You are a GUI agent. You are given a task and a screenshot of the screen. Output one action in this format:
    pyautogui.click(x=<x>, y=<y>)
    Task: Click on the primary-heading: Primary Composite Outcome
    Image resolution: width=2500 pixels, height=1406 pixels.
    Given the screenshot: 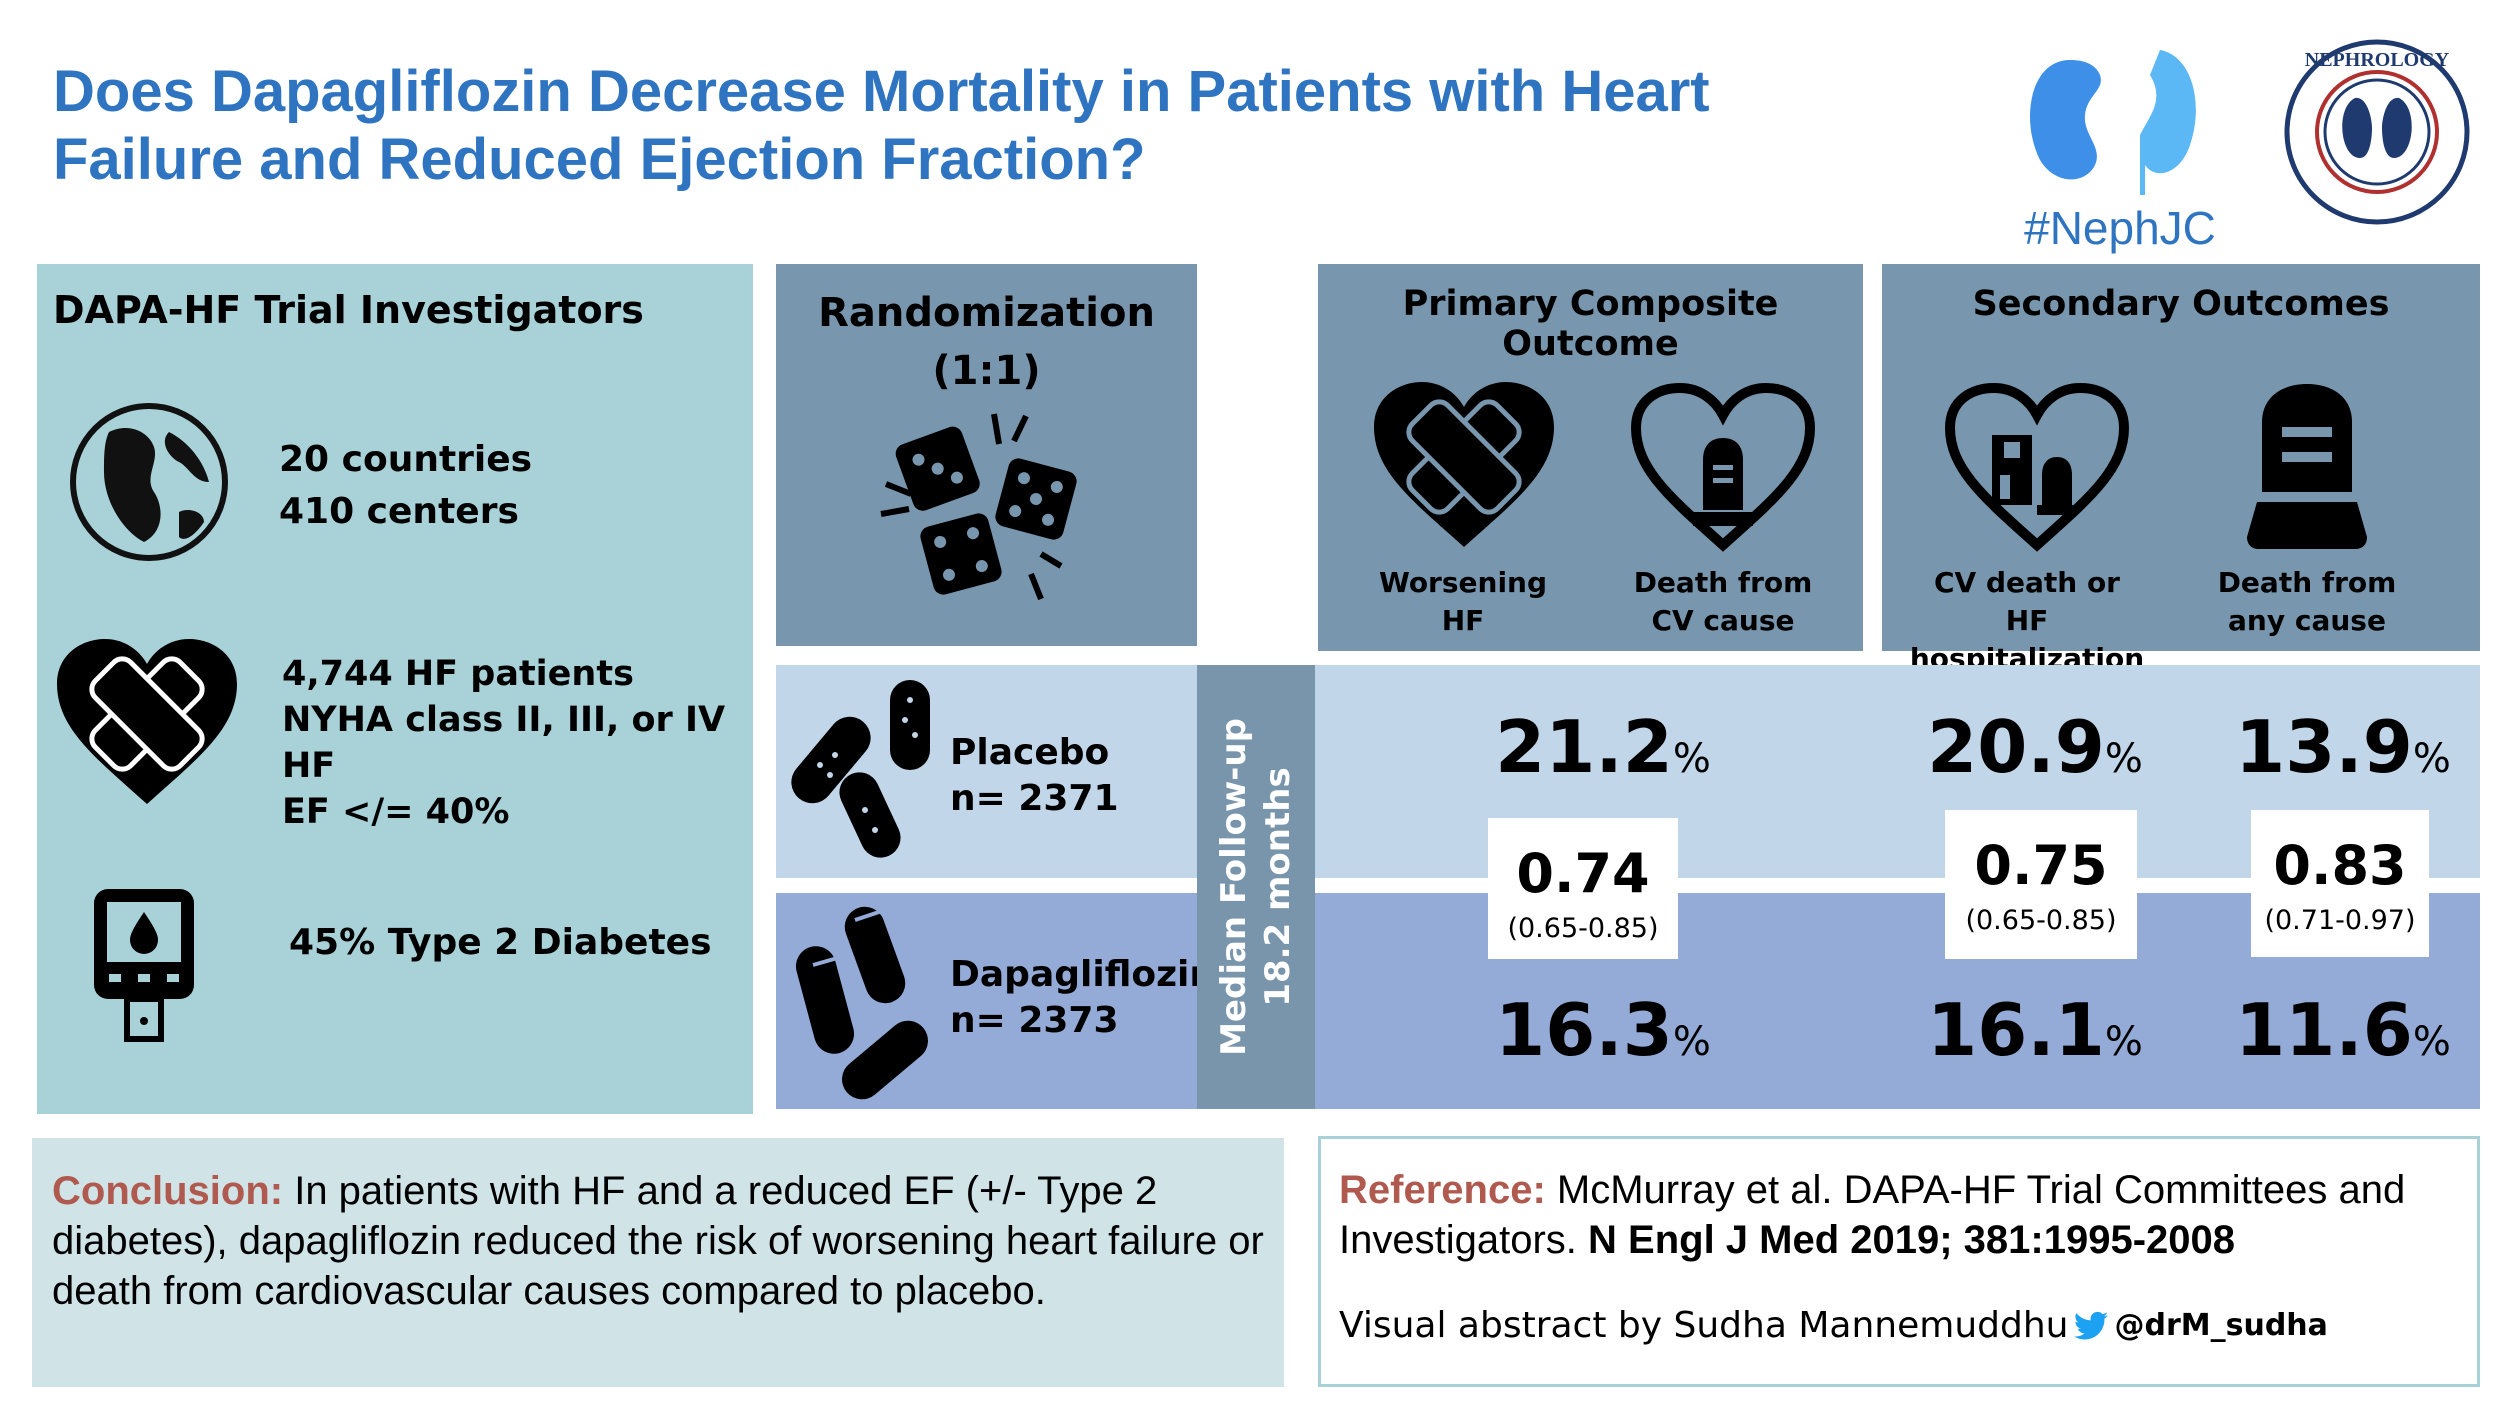 What is the action you would take?
    pyautogui.click(x=1590, y=324)
    